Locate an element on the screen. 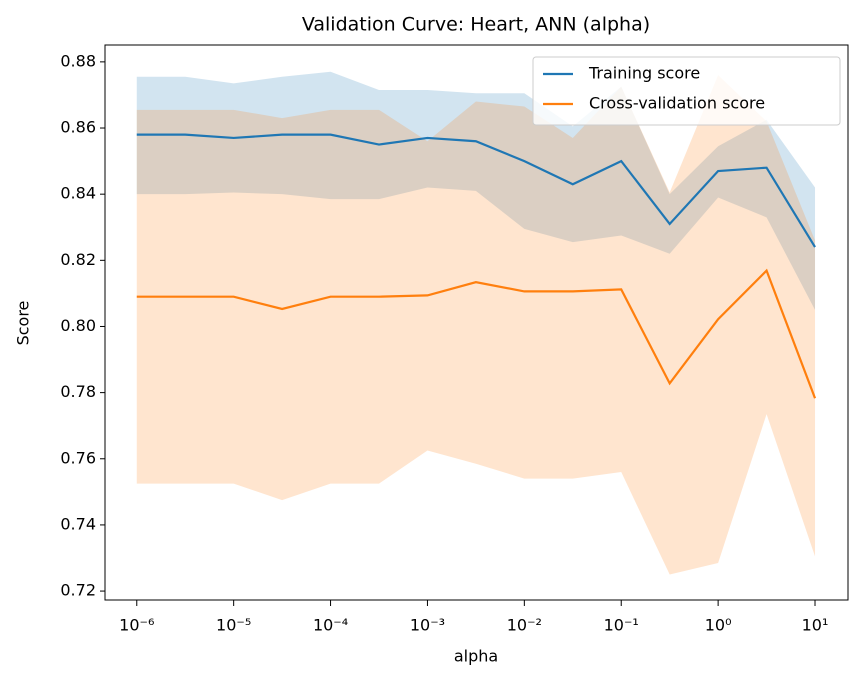  line is located at coordinates (476, 190).